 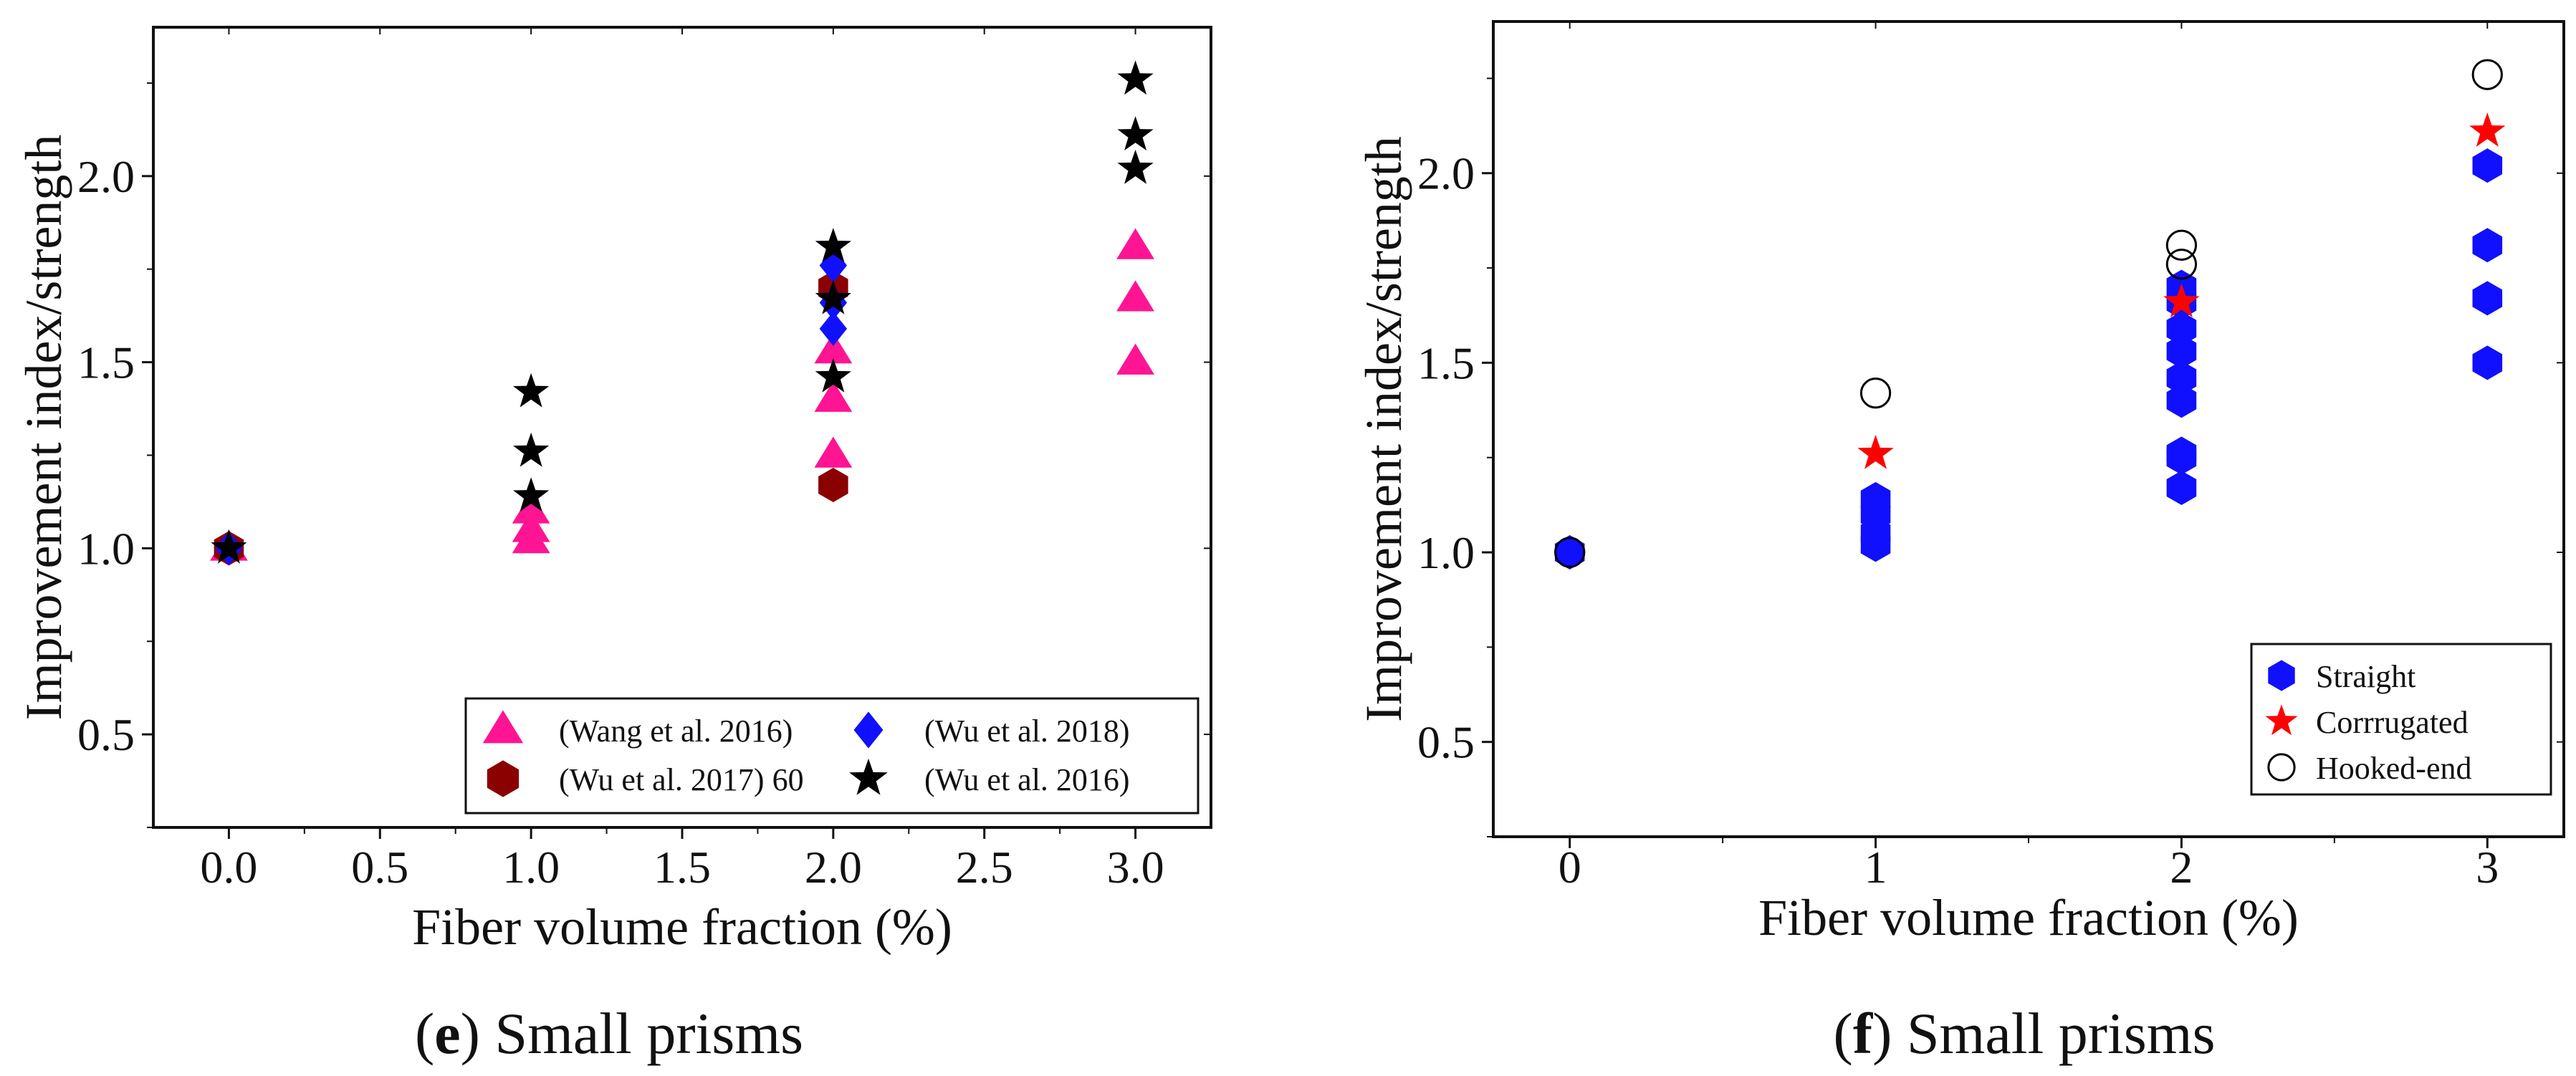 What do you see at coordinates (1027, 731) in the screenshot?
I see `legend-label-wu-et-al-2018: (Wu et al. 2018)` at bounding box center [1027, 731].